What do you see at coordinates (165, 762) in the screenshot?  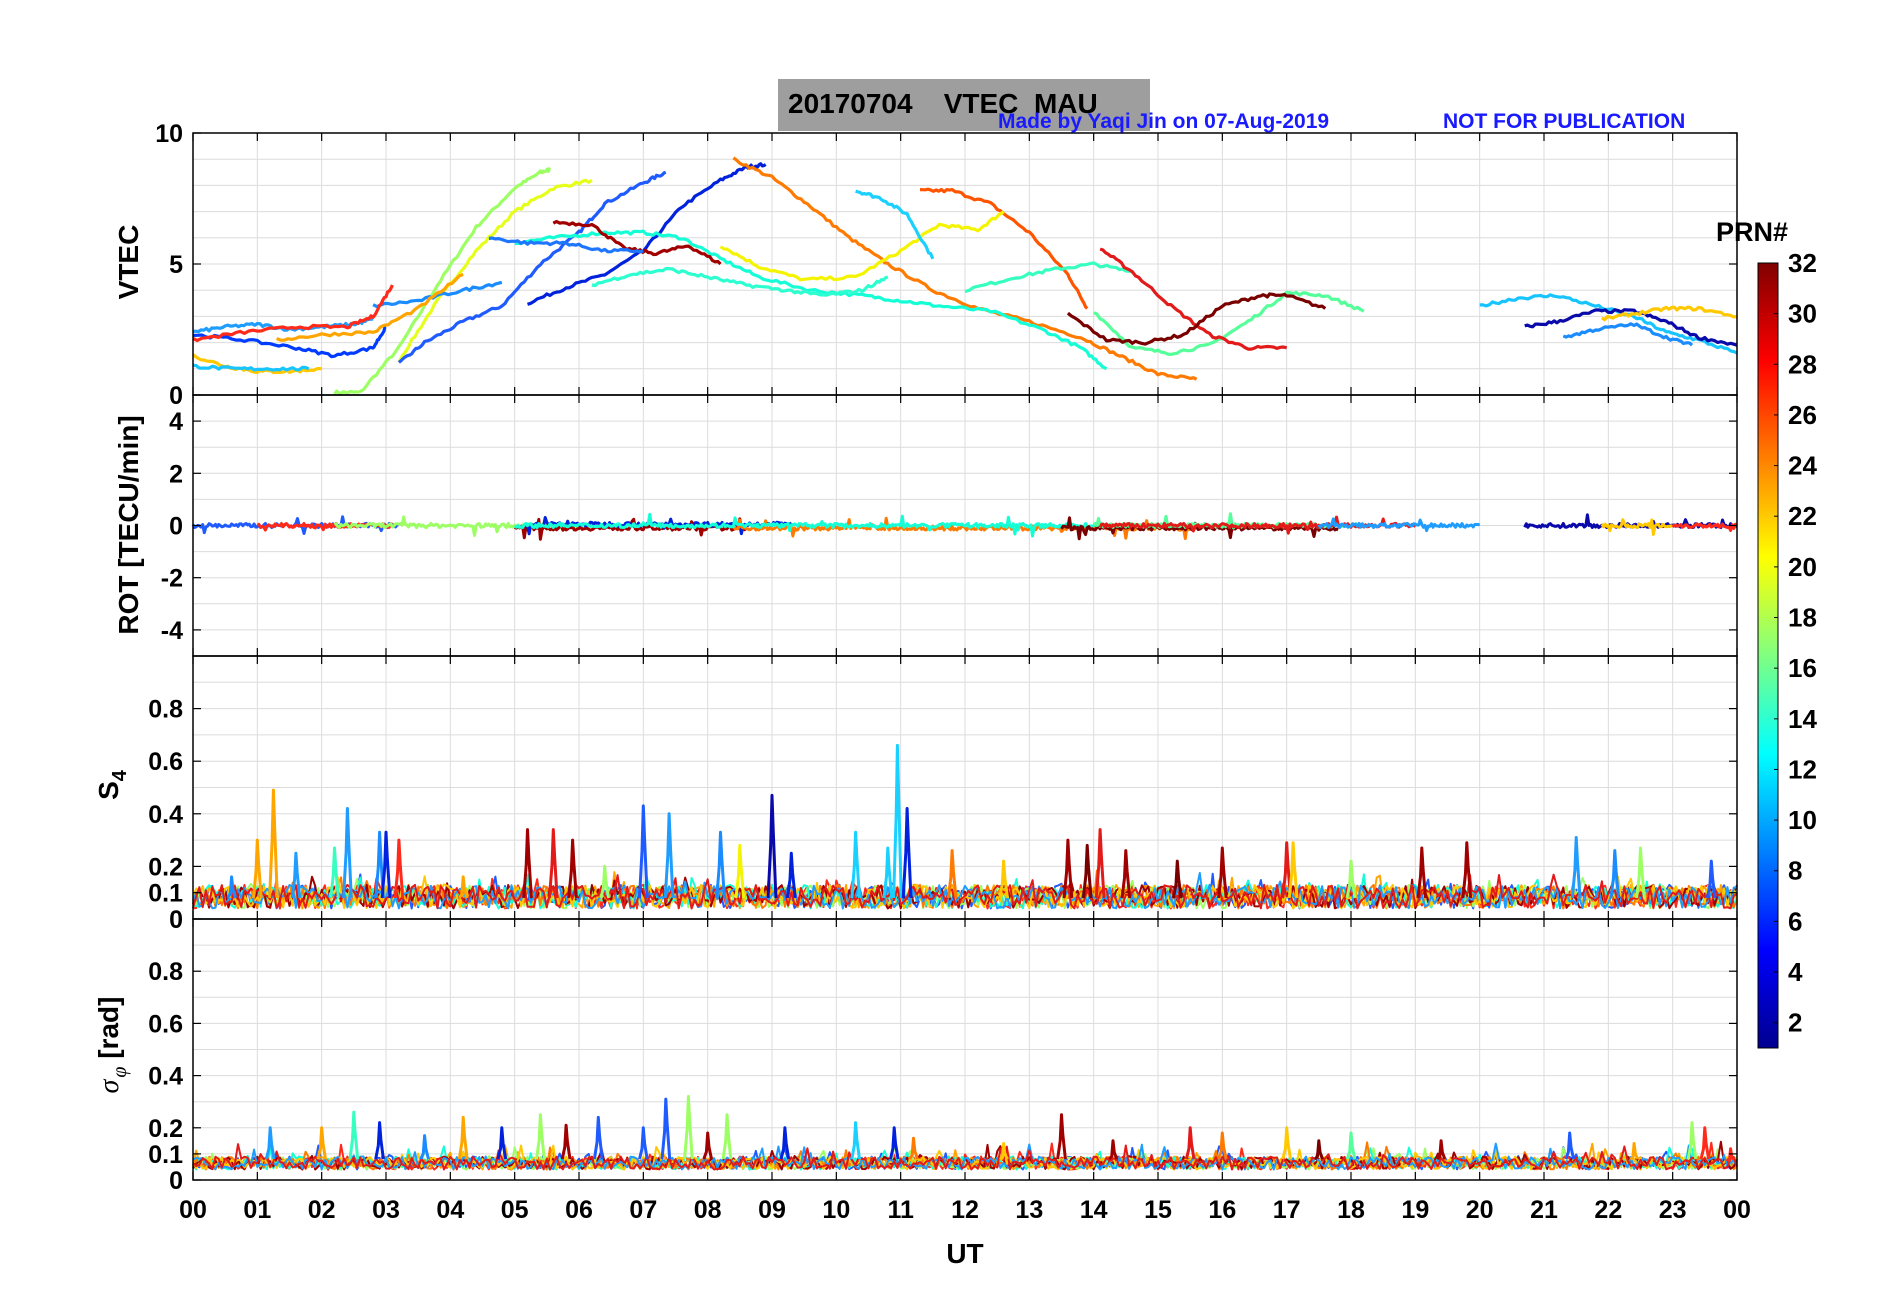 I see `y-tick-label: 0.6` at bounding box center [165, 762].